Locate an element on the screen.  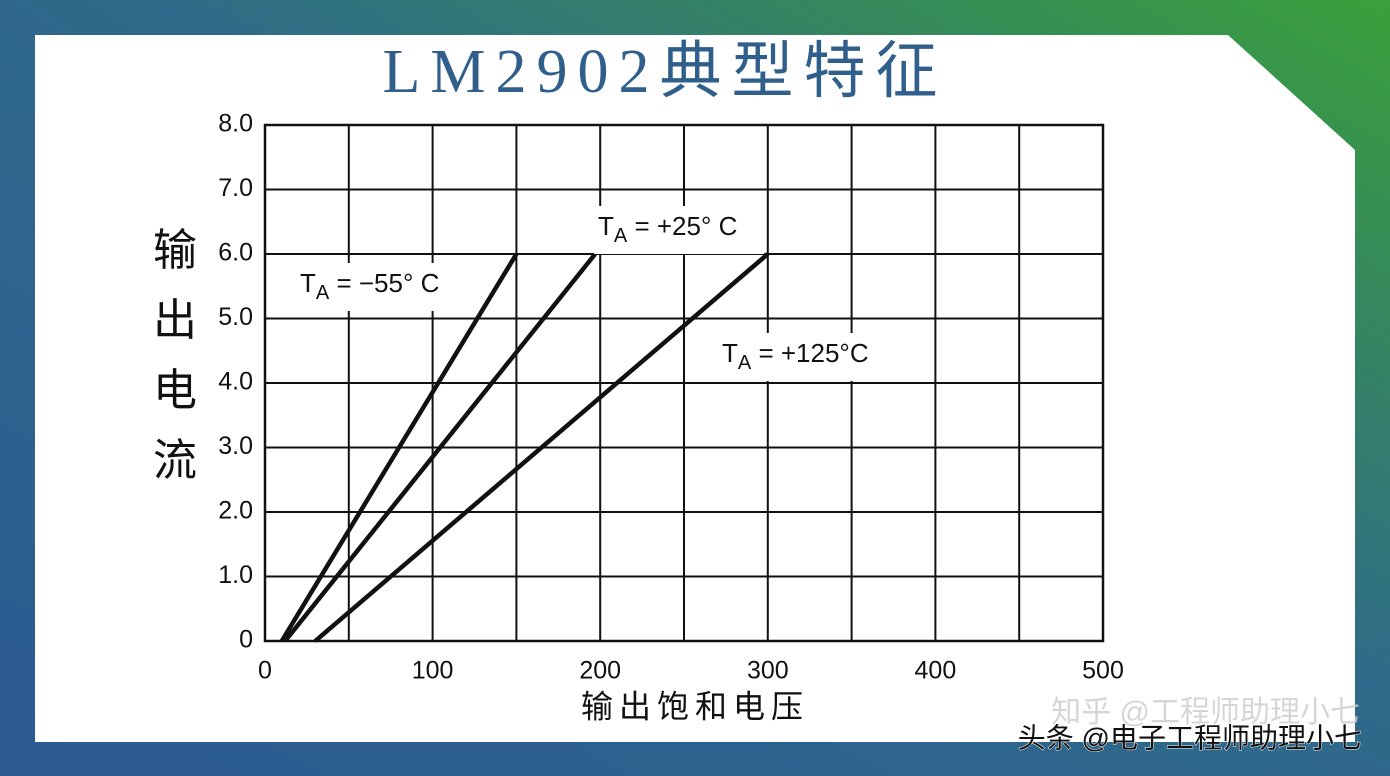
y-tick-label: 6.0 is located at coordinates (235, 253).